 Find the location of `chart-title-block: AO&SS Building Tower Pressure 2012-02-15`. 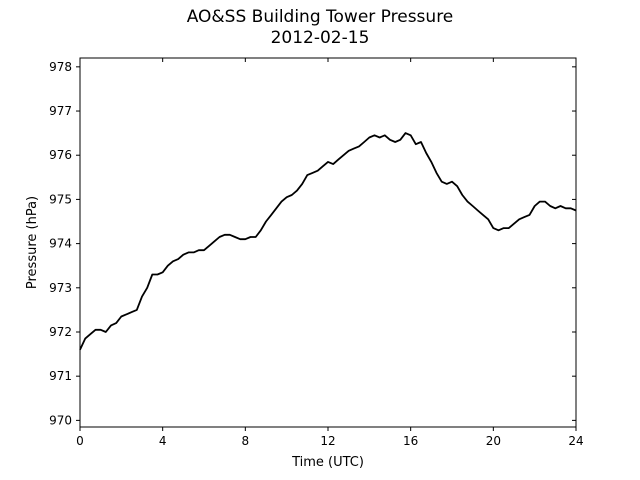

chart-title-block: AO&SS Building Tower Pressure 2012-02-15 is located at coordinates (320, 28).